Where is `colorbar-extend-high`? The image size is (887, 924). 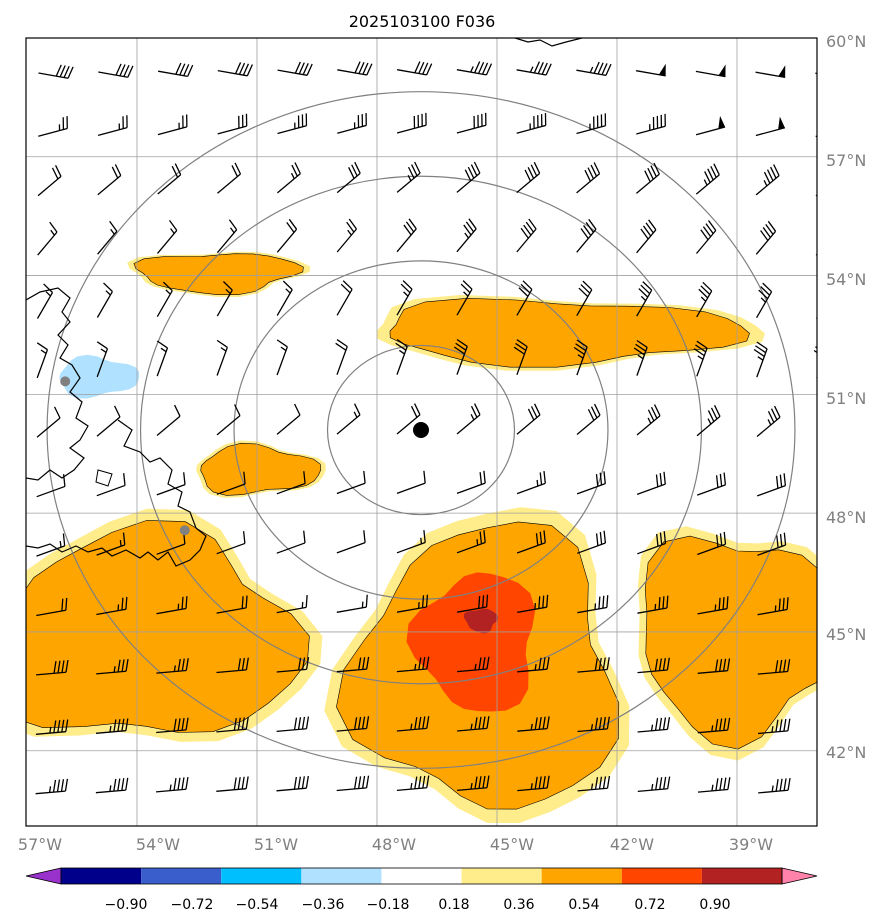
colorbar-extend-high is located at coordinates (799, 876).